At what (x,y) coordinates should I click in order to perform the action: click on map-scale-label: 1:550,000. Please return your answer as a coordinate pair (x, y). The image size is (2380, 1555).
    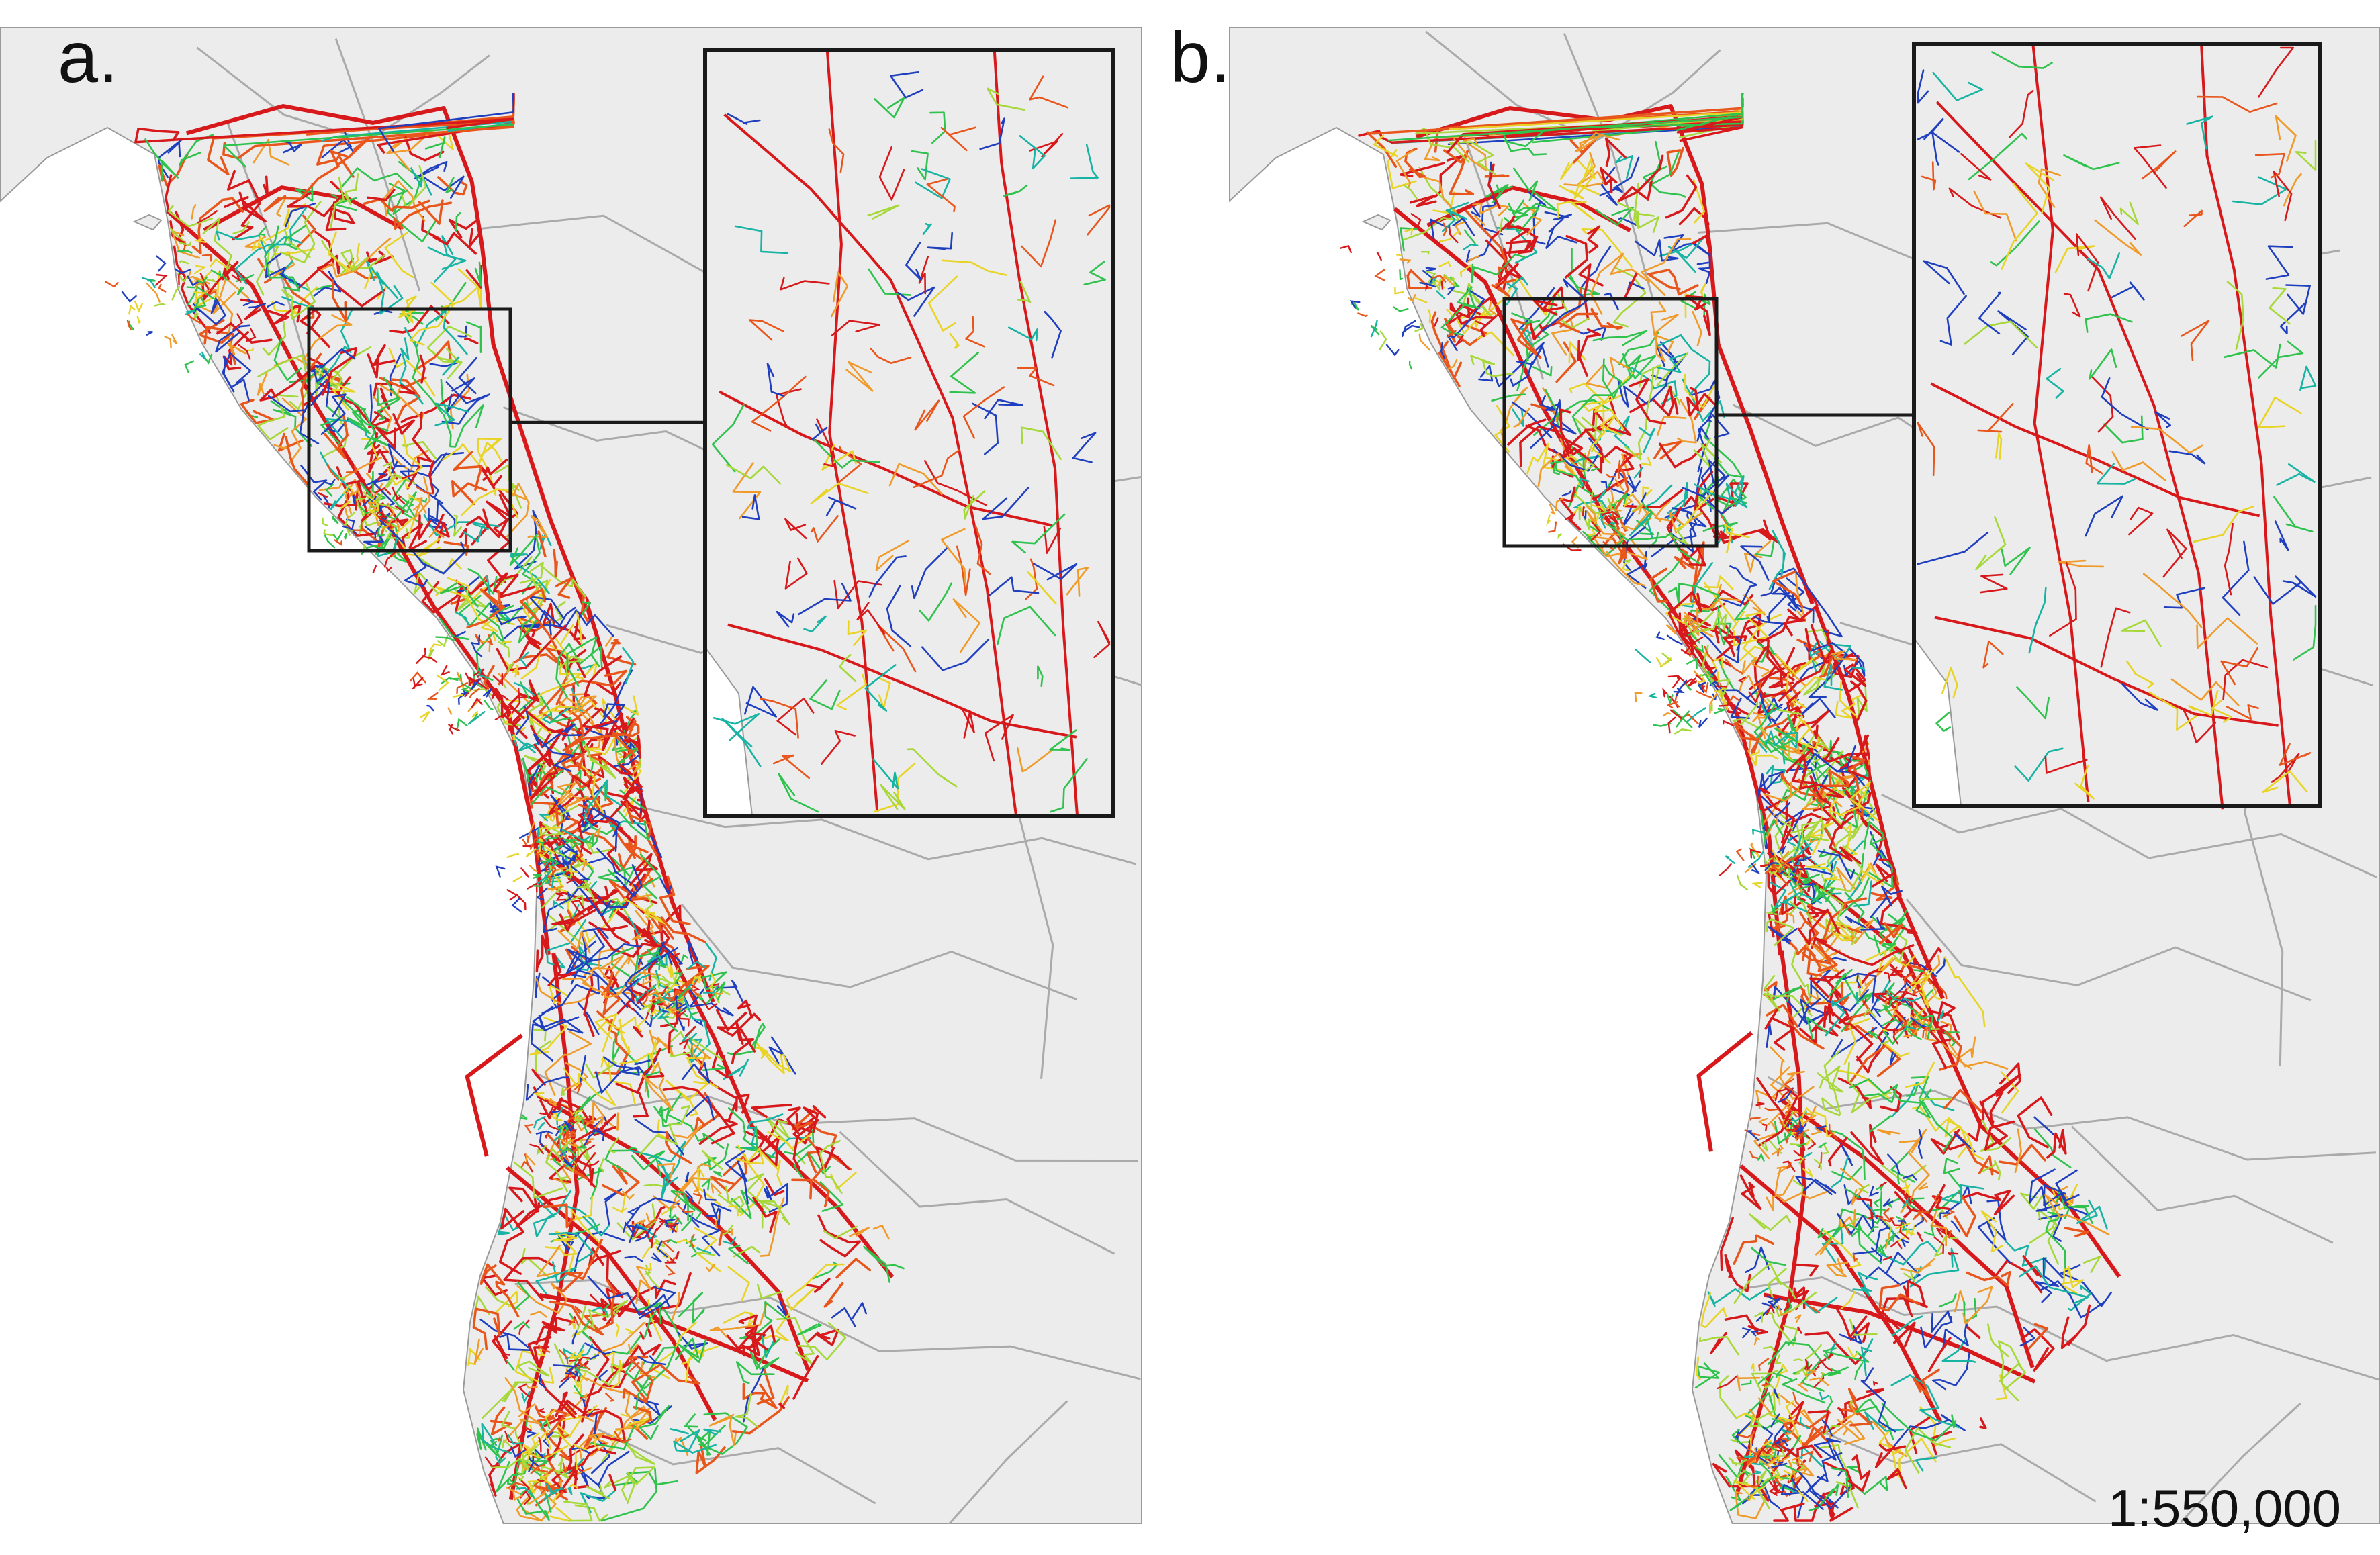
    Looking at the image, I should click on (2224, 1508).